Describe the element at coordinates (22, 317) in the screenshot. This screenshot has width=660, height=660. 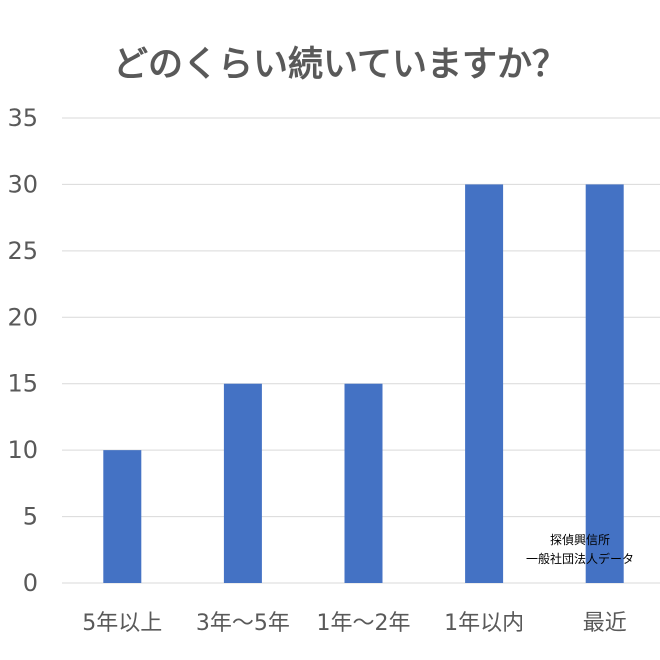
I see `y-tick-label: 20` at that location.